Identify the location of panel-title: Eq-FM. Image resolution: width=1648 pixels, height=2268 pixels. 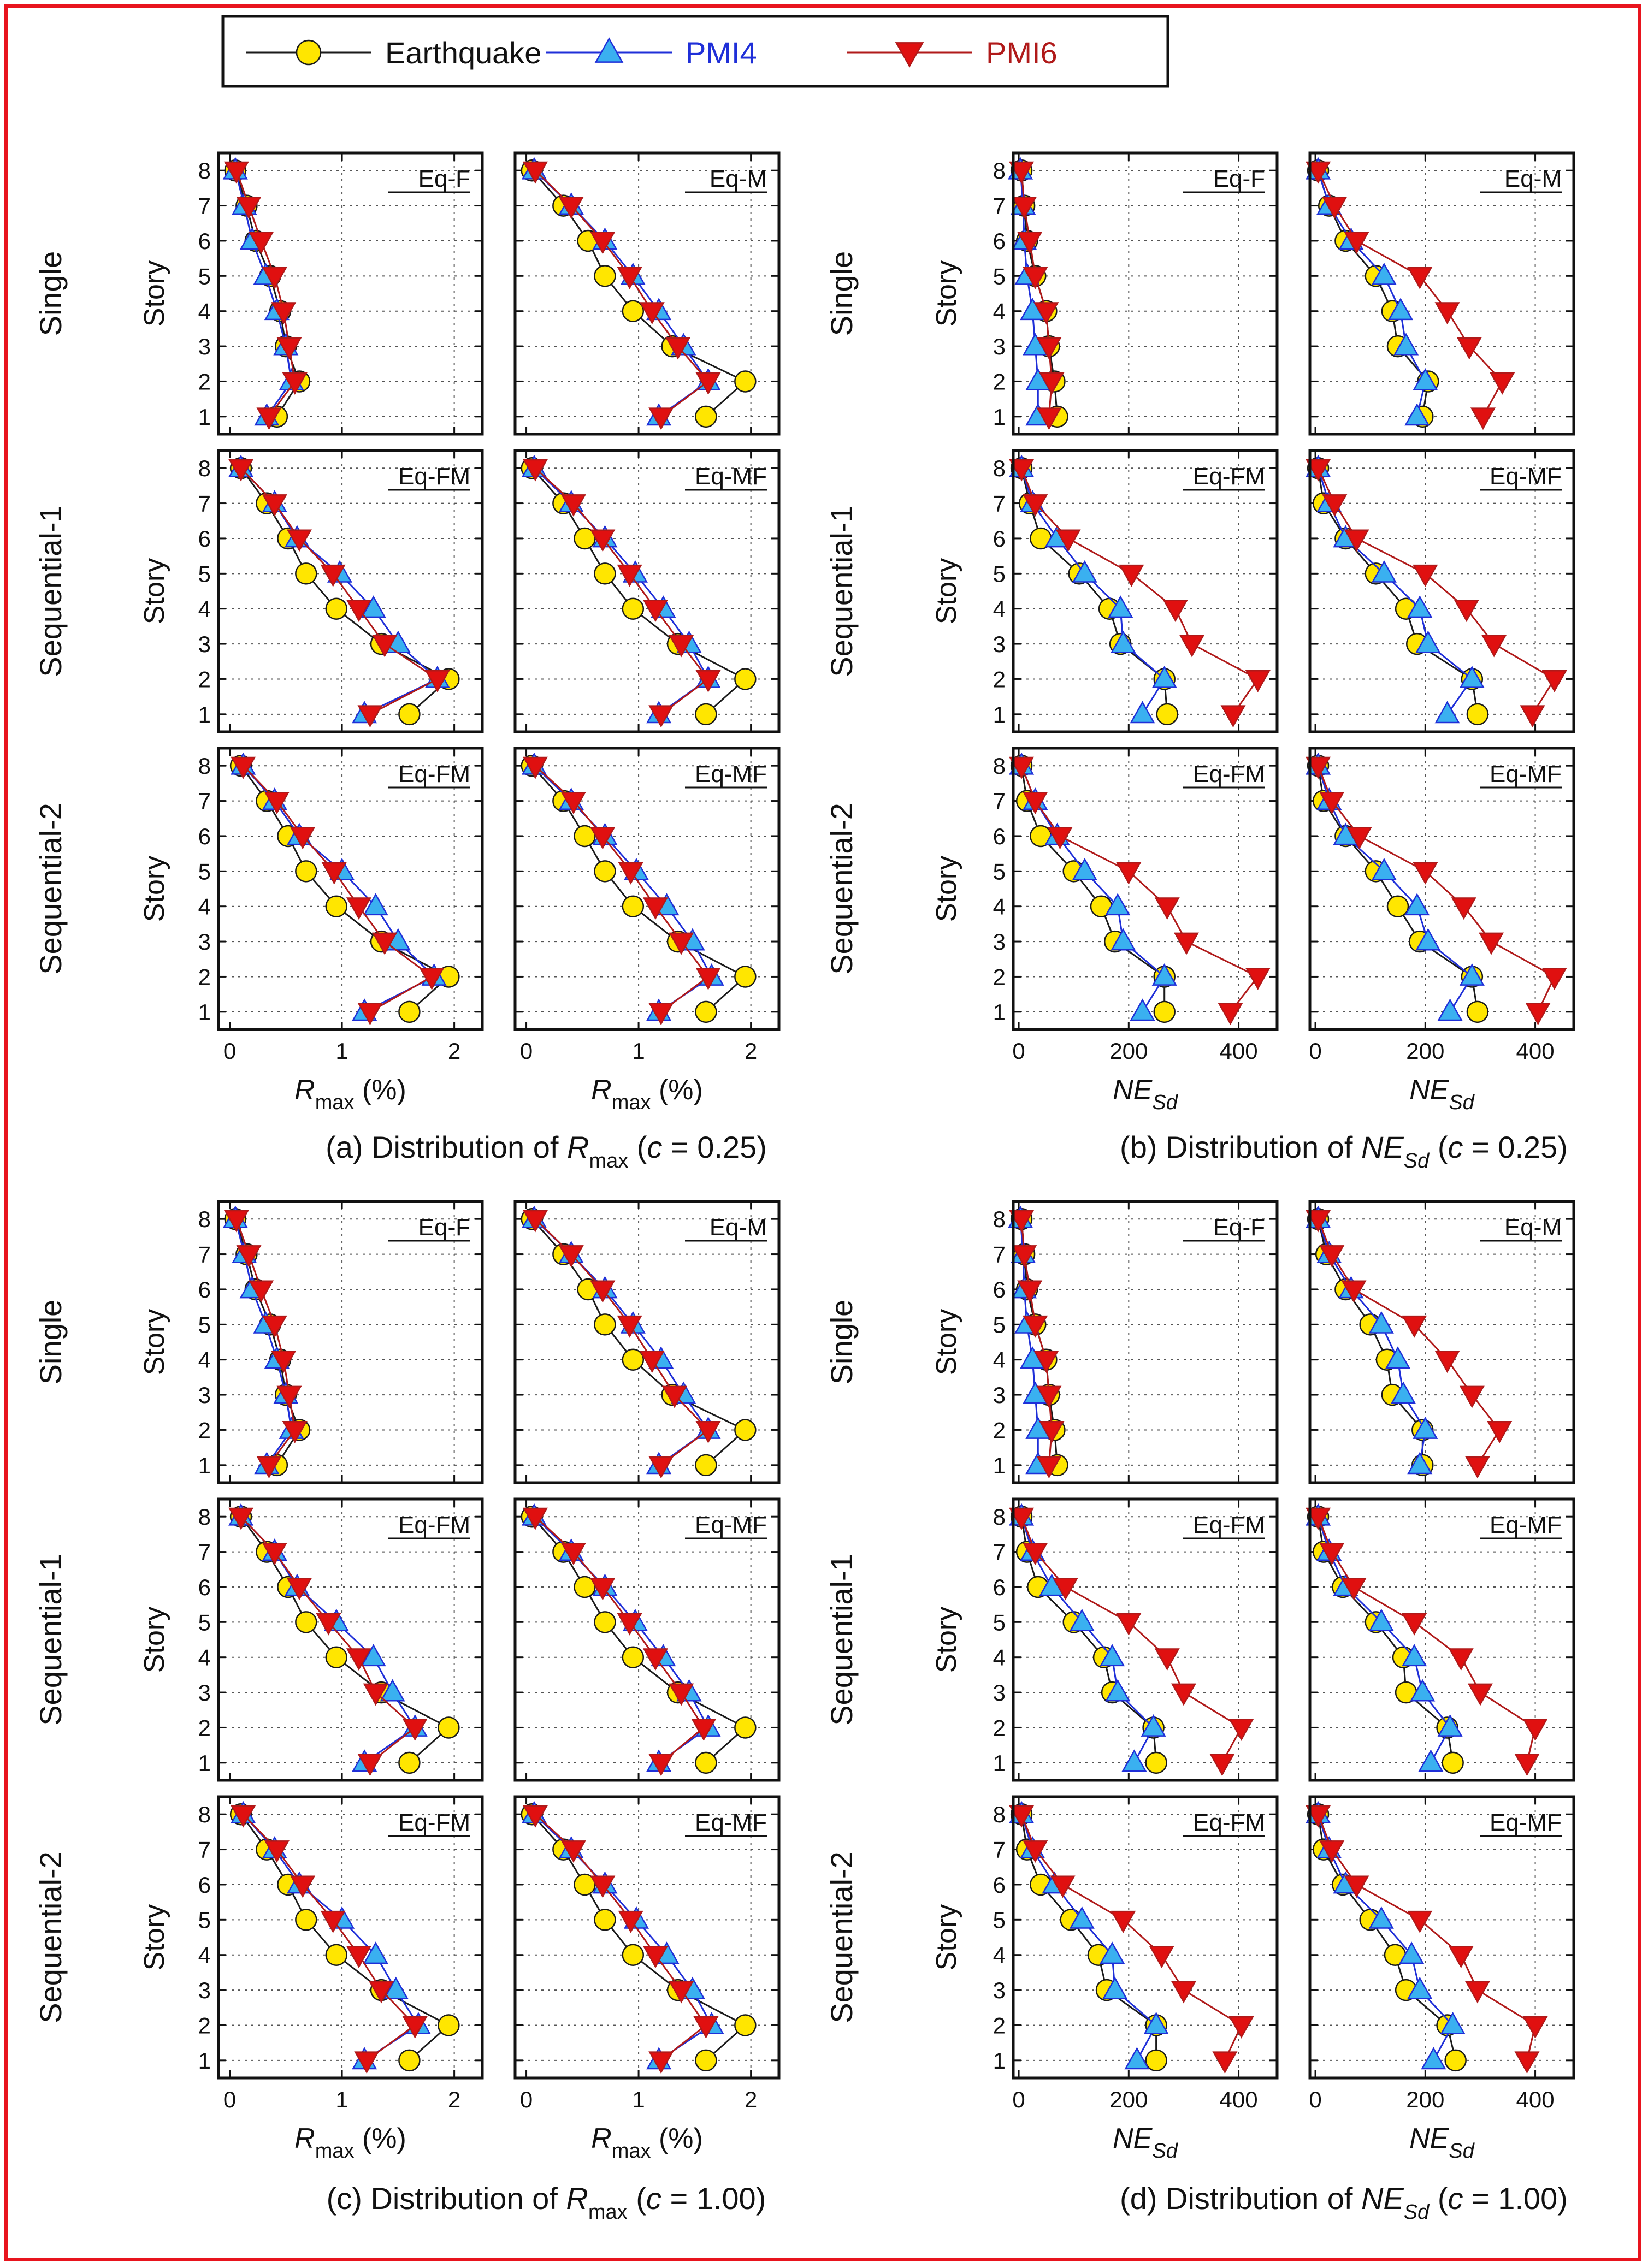
(434, 476).